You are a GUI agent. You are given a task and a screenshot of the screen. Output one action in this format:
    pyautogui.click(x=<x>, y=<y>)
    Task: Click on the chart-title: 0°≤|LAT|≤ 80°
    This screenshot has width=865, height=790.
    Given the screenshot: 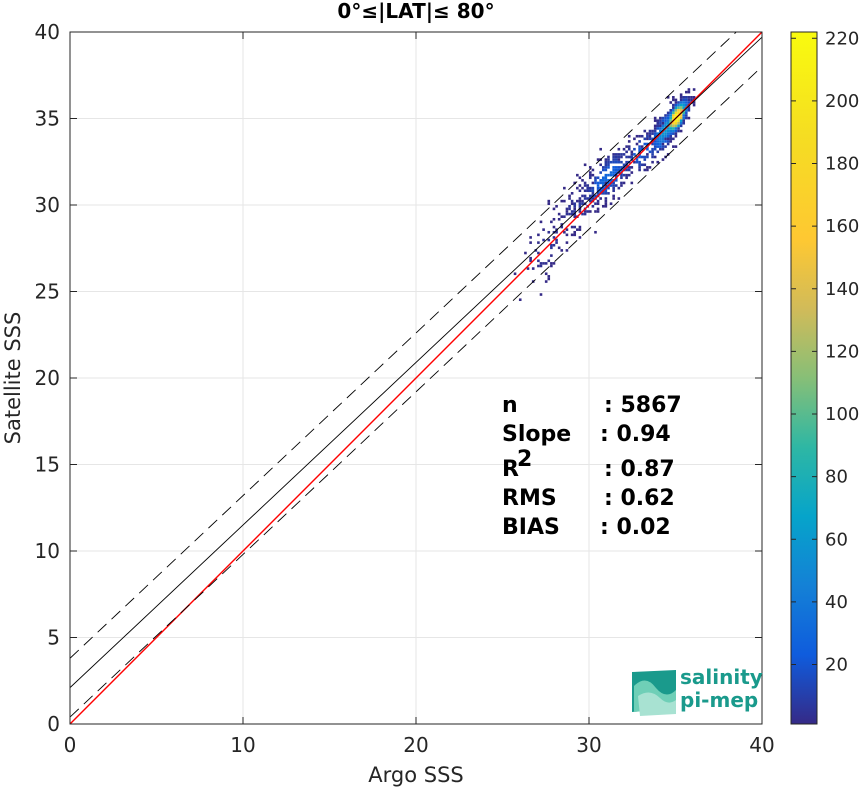 What is the action you would take?
    pyautogui.click(x=415, y=11)
    